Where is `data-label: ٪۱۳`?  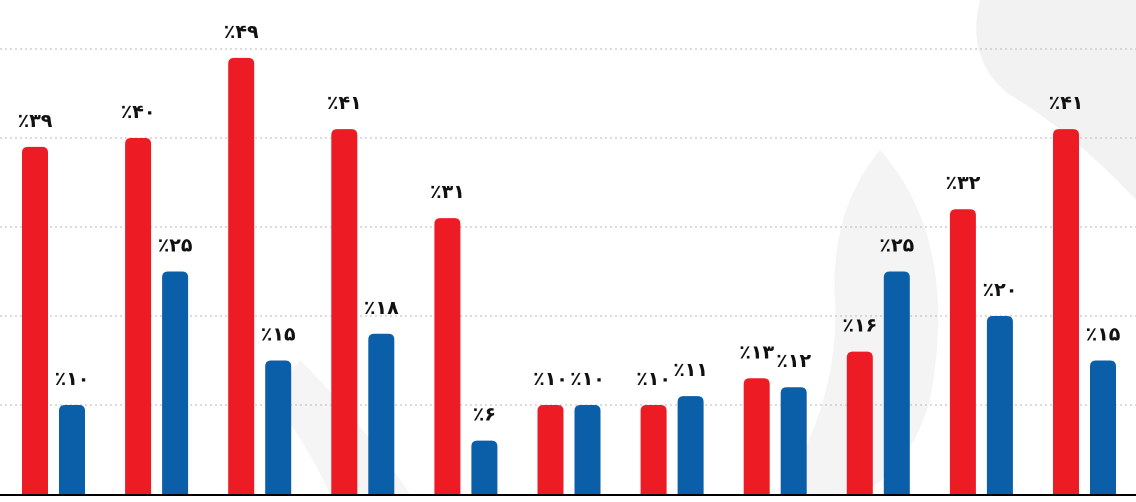
data-label: ٪۱۳ is located at coordinates (756, 352).